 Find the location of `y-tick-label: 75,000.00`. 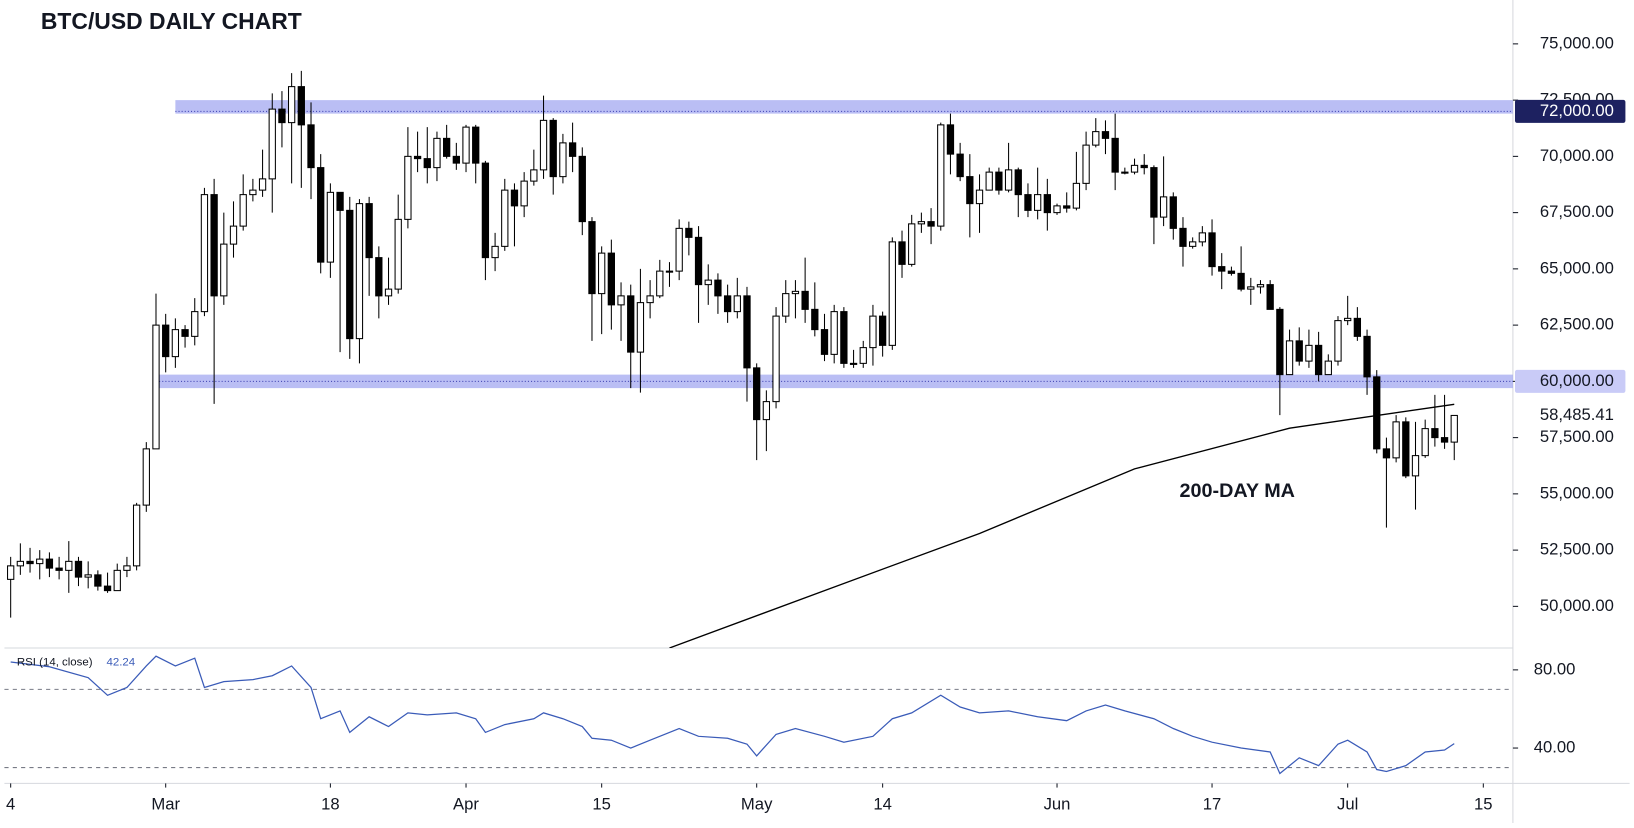

y-tick-label: 75,000.00 is located at coordinates (1577, 42).